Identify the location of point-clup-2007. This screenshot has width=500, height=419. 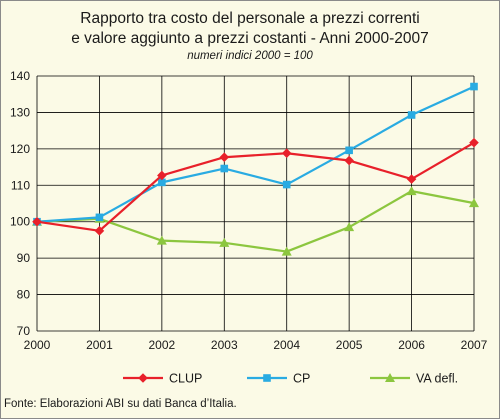
(474, 142).